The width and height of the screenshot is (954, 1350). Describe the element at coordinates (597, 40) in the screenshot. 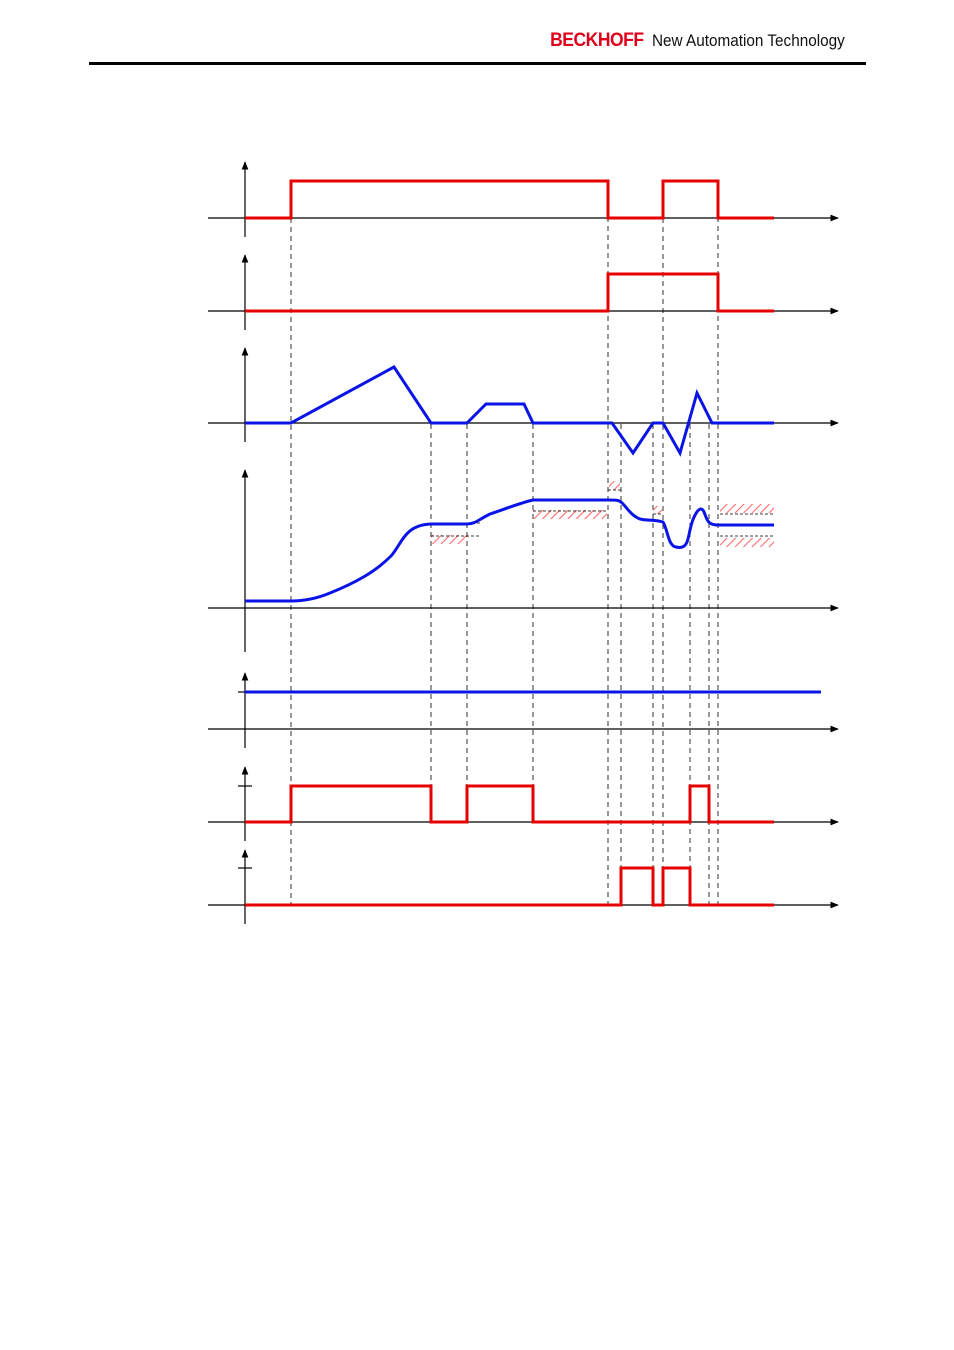

I see `brand-logo: BECKHOFF` at that location.